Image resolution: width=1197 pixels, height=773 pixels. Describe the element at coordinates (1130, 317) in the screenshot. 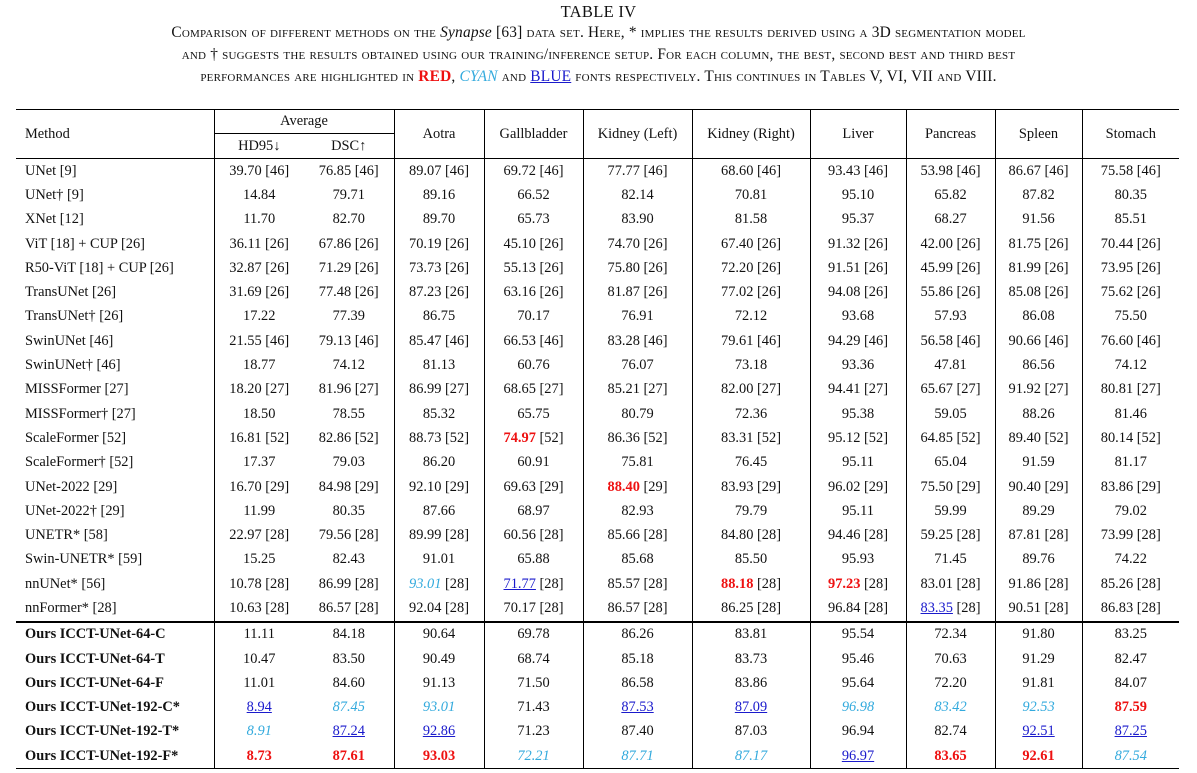

I see `value-cell: 75.50` at that location.